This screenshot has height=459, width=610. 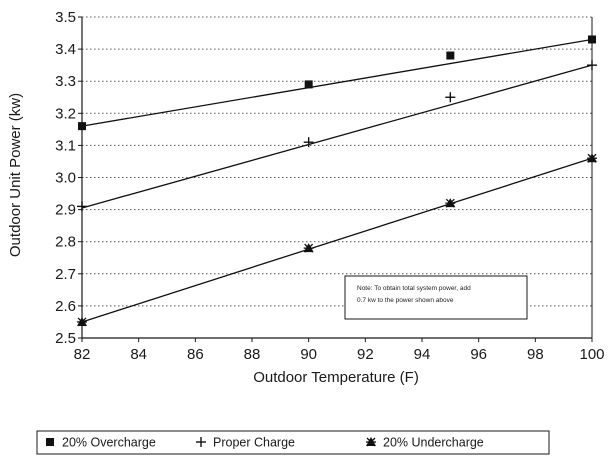 I want to click on legend-label-0: 20% Overcharge, so click(x=109, y=443).